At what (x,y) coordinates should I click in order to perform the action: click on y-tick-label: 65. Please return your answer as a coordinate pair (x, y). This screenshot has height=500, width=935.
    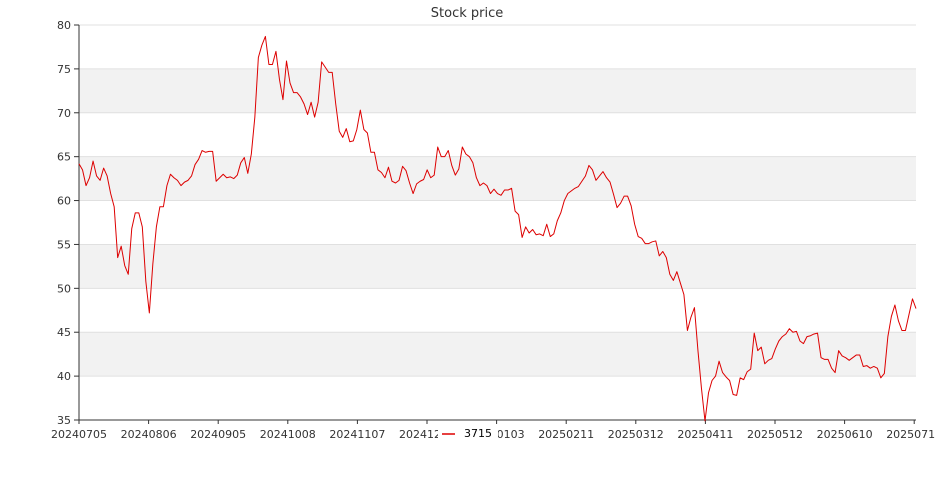
    Looking at the image, I should click on (64, 157).